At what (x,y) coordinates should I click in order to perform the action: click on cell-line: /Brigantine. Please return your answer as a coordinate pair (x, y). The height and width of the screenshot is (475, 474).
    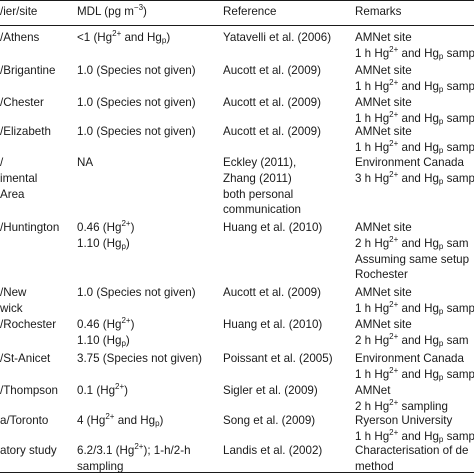
    Looking at the image, I should click on (28, 70).